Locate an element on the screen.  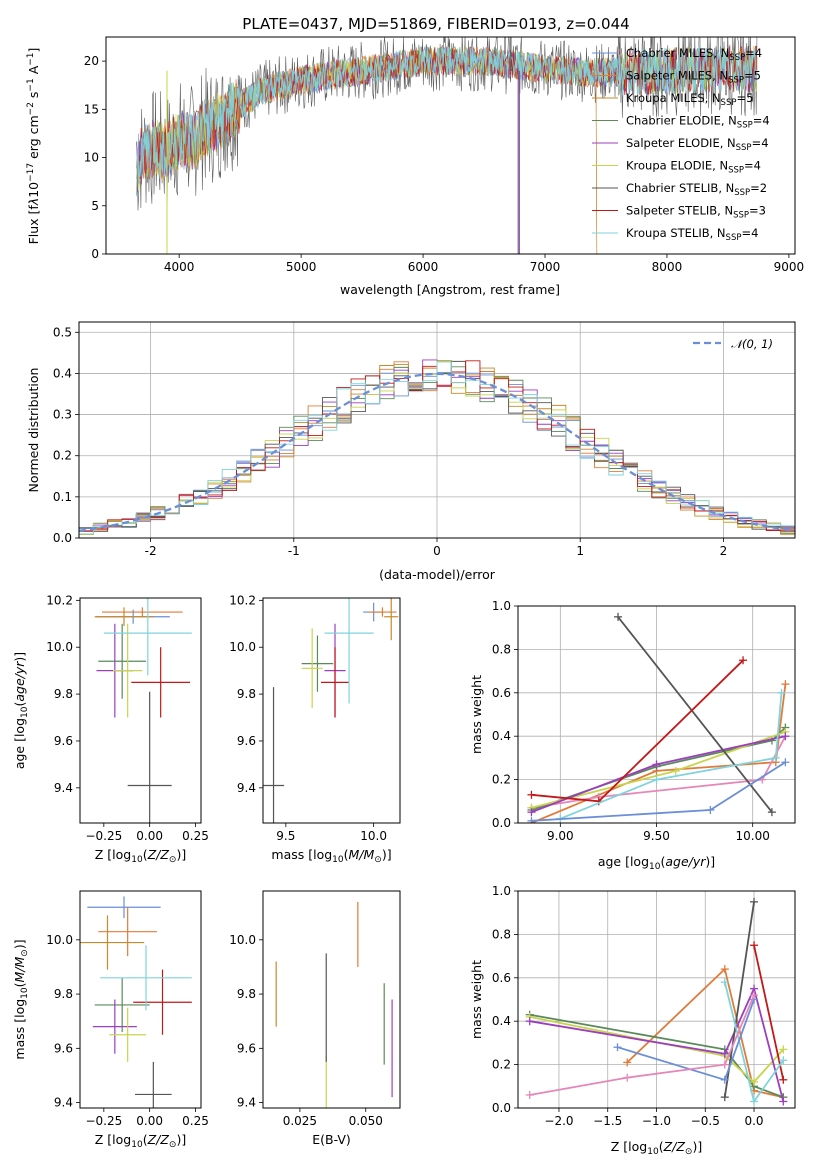
x-tick-label: 1 is located at coordinates (580, 551).